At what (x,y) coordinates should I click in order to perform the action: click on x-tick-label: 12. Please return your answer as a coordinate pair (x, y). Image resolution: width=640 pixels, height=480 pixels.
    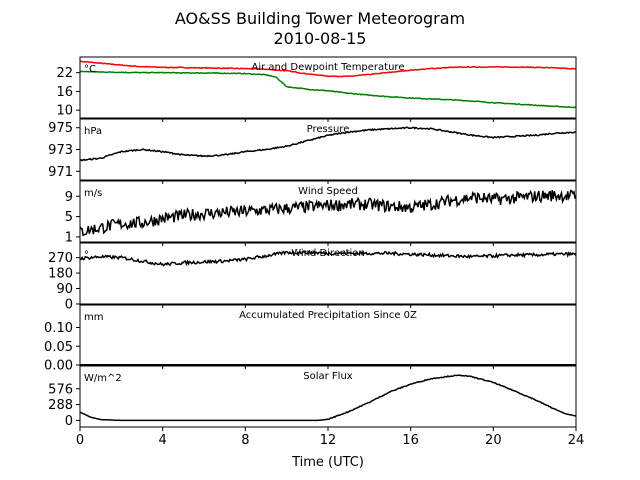
    Looking at the image, I should click on (328, 440).